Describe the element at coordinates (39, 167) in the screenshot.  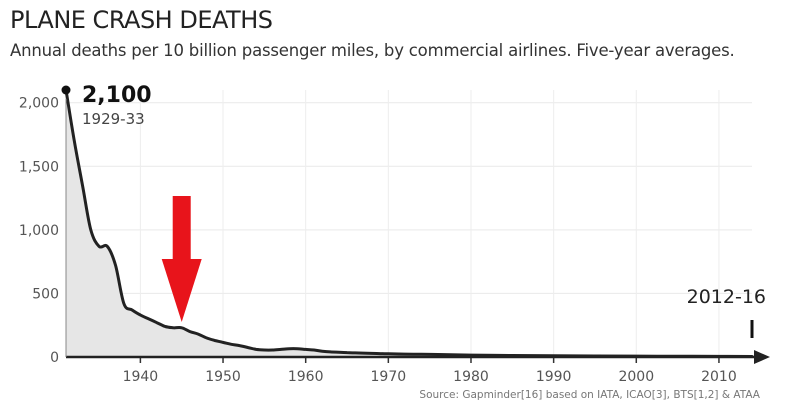
I see `y-tick-label: 1,500` at that location.